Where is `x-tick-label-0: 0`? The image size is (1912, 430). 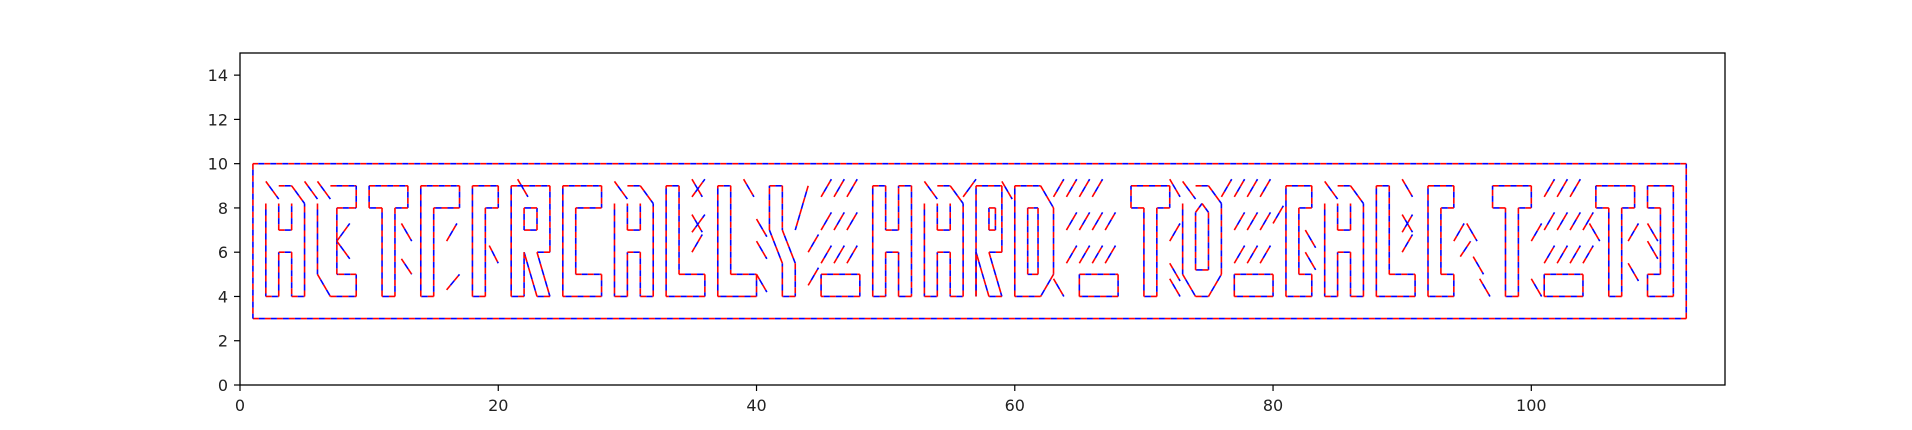
x-tick-label-0: 0 is located at coordinates (240, 405).